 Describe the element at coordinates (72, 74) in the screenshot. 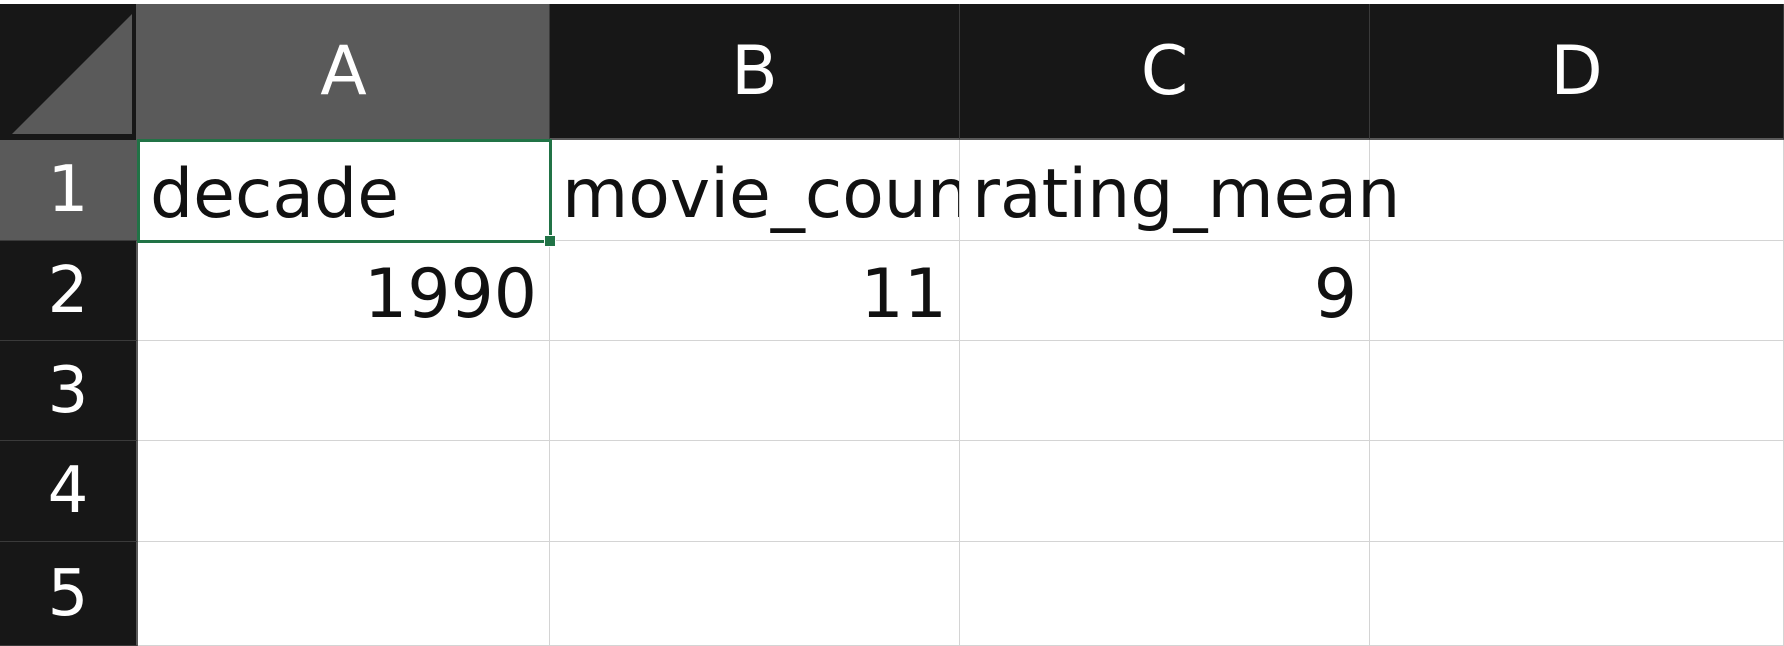

I see `select-all-triangle-icon` at that location.